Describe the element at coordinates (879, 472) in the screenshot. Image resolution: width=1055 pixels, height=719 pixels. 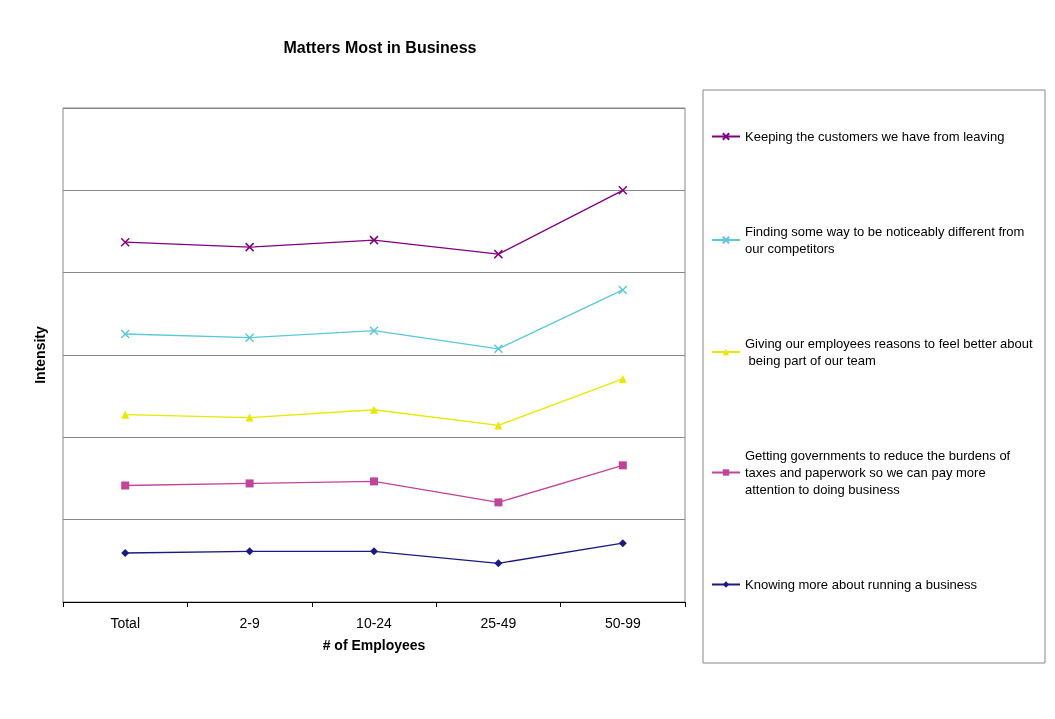
I see `legend-label: Getting governments to reduce the burdens of taxes and paperwork so we can pay more attention to doing business` at that location.